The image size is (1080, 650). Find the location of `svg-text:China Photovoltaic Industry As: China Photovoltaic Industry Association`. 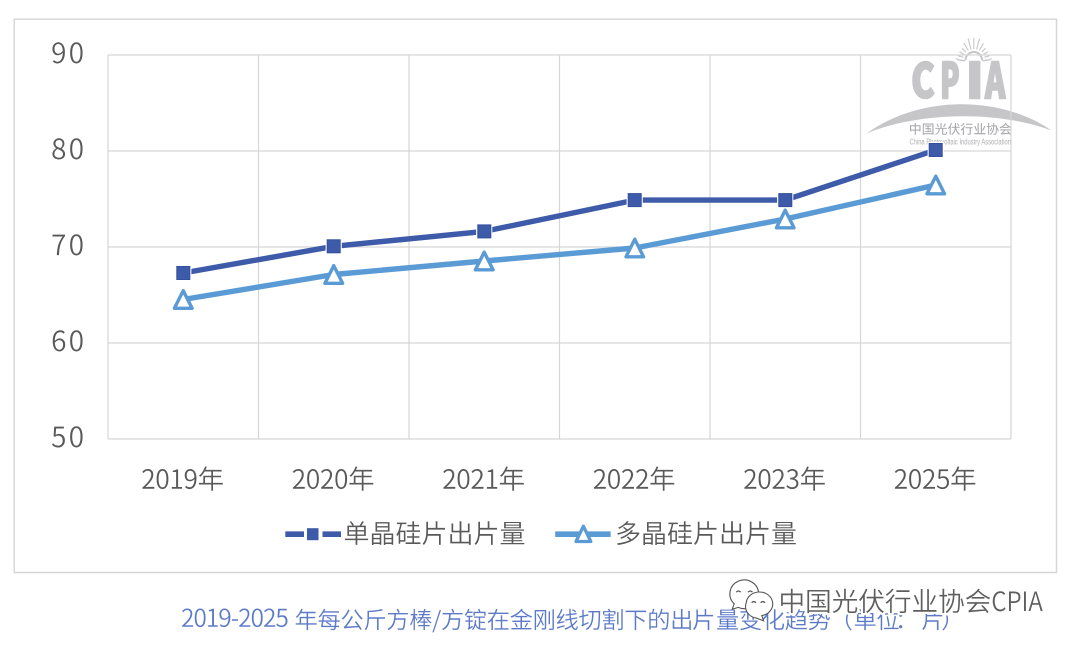

svg-text:China Photovoltaic Industry As: China Photovoltaic Industry Association is located at coordinates (961, 142).